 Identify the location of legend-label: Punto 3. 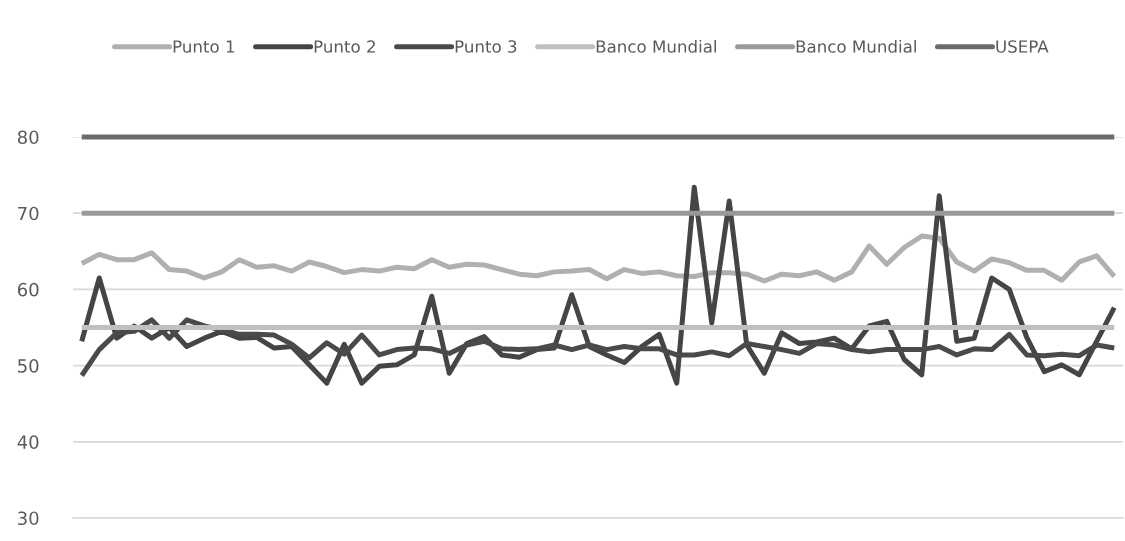
(486, 46).